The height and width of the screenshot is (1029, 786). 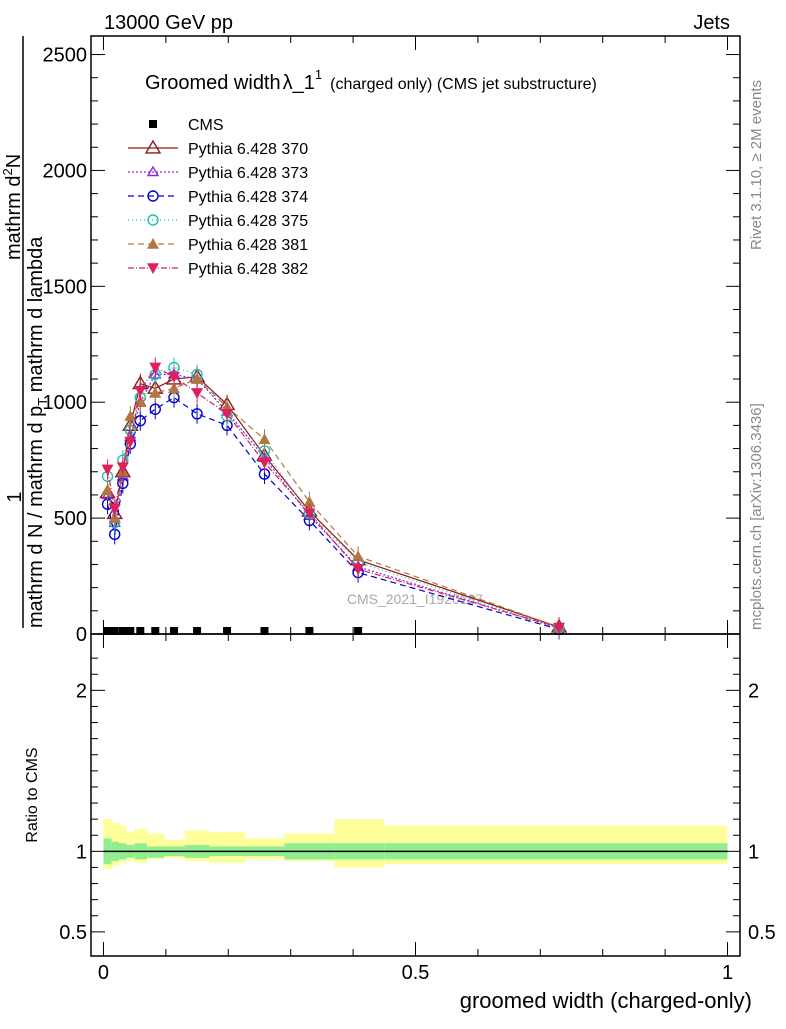 I want to click on legend-item-p375: Pythia 6.428 375, so click(x=218, y=221).